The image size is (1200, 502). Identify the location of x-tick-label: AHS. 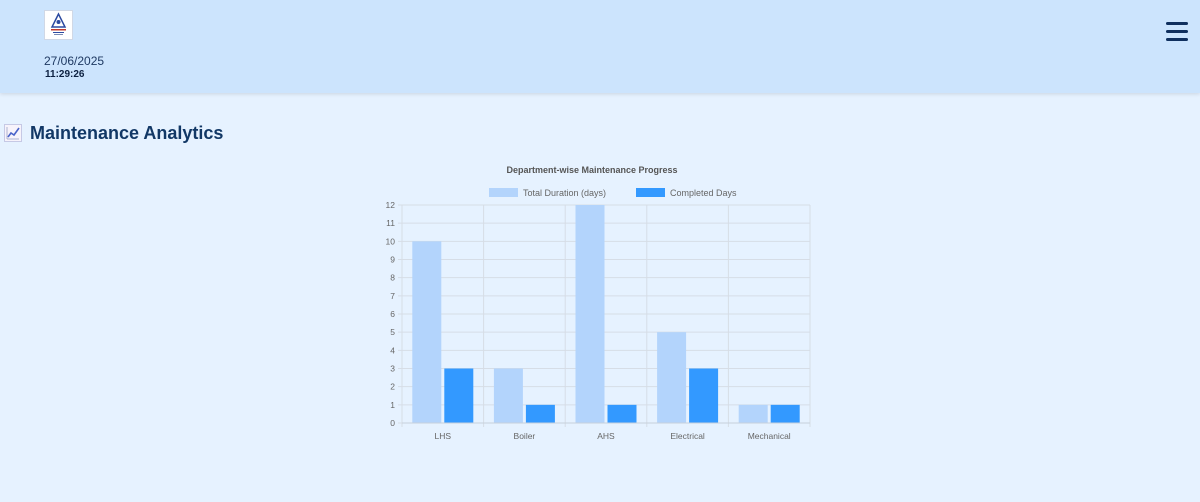
(606, 436).